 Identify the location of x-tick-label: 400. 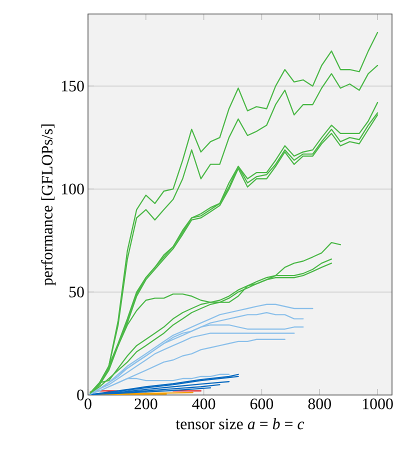
(204, 404).